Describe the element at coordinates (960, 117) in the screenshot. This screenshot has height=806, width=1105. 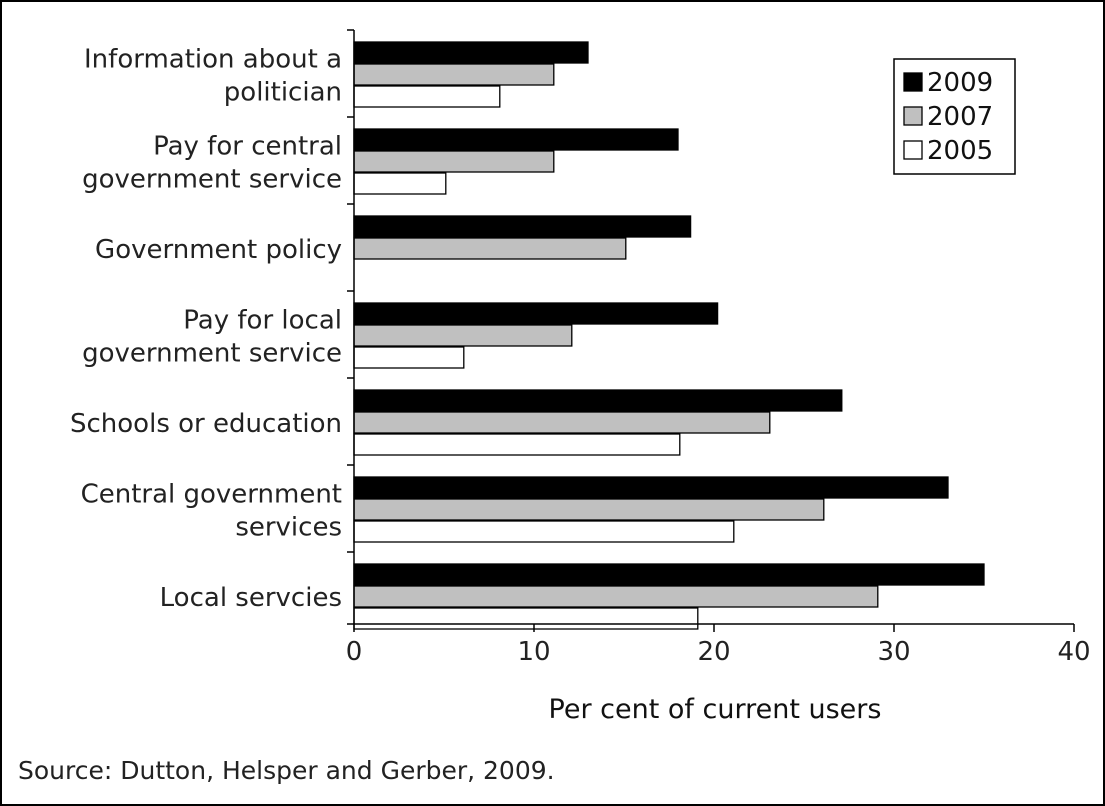
I see `legend-label-2007: 2007` at that location.